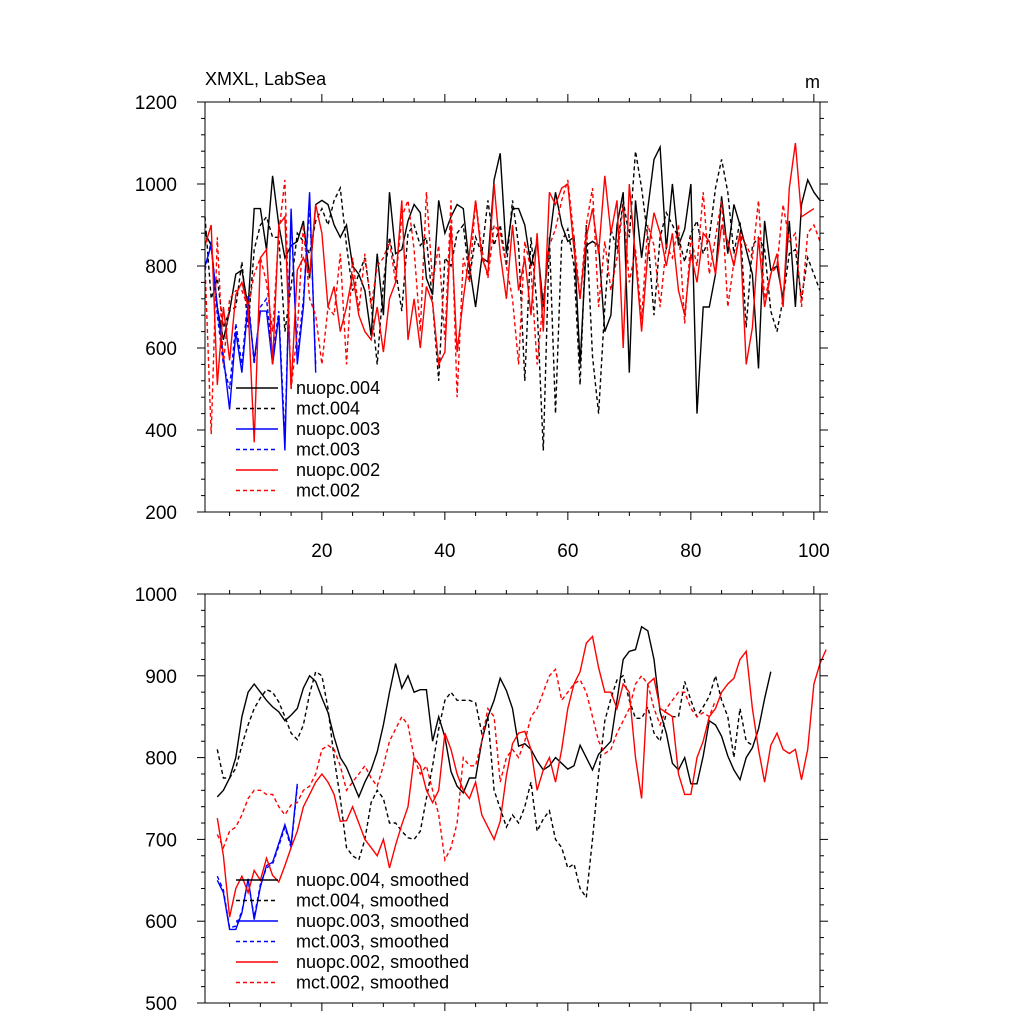  I want to click on bottom-y-tick-labels: 500 600 700 800 900 1000, so click(156, 800).